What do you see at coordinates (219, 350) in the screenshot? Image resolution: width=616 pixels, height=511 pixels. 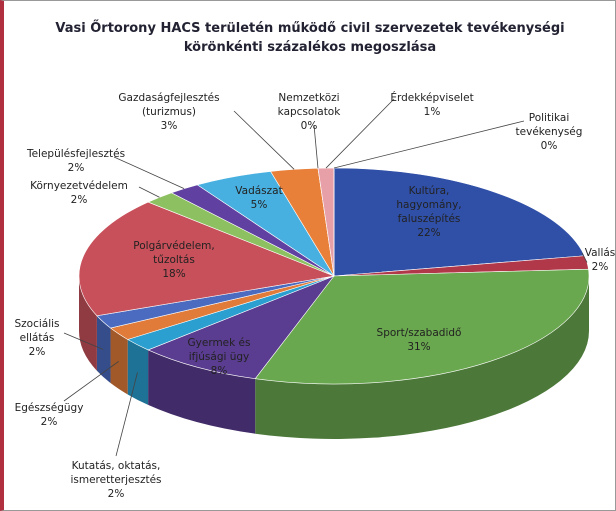 I see `category-label: Gyermek és ifjúsági ügy` at bounding box center [219, 350].